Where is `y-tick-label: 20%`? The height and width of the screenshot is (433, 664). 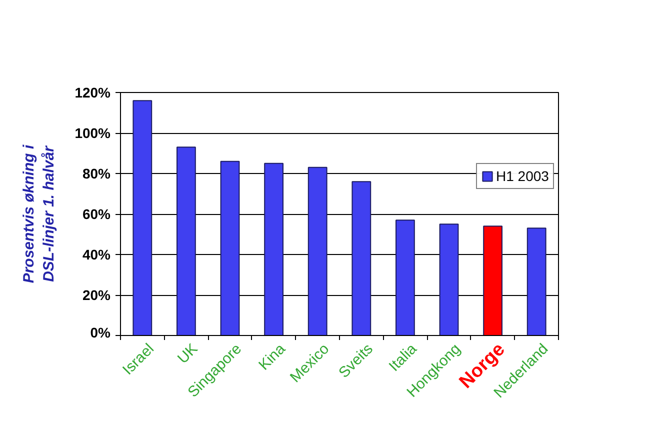
y-tick-label: 20% is located at coordinates (97, 295).